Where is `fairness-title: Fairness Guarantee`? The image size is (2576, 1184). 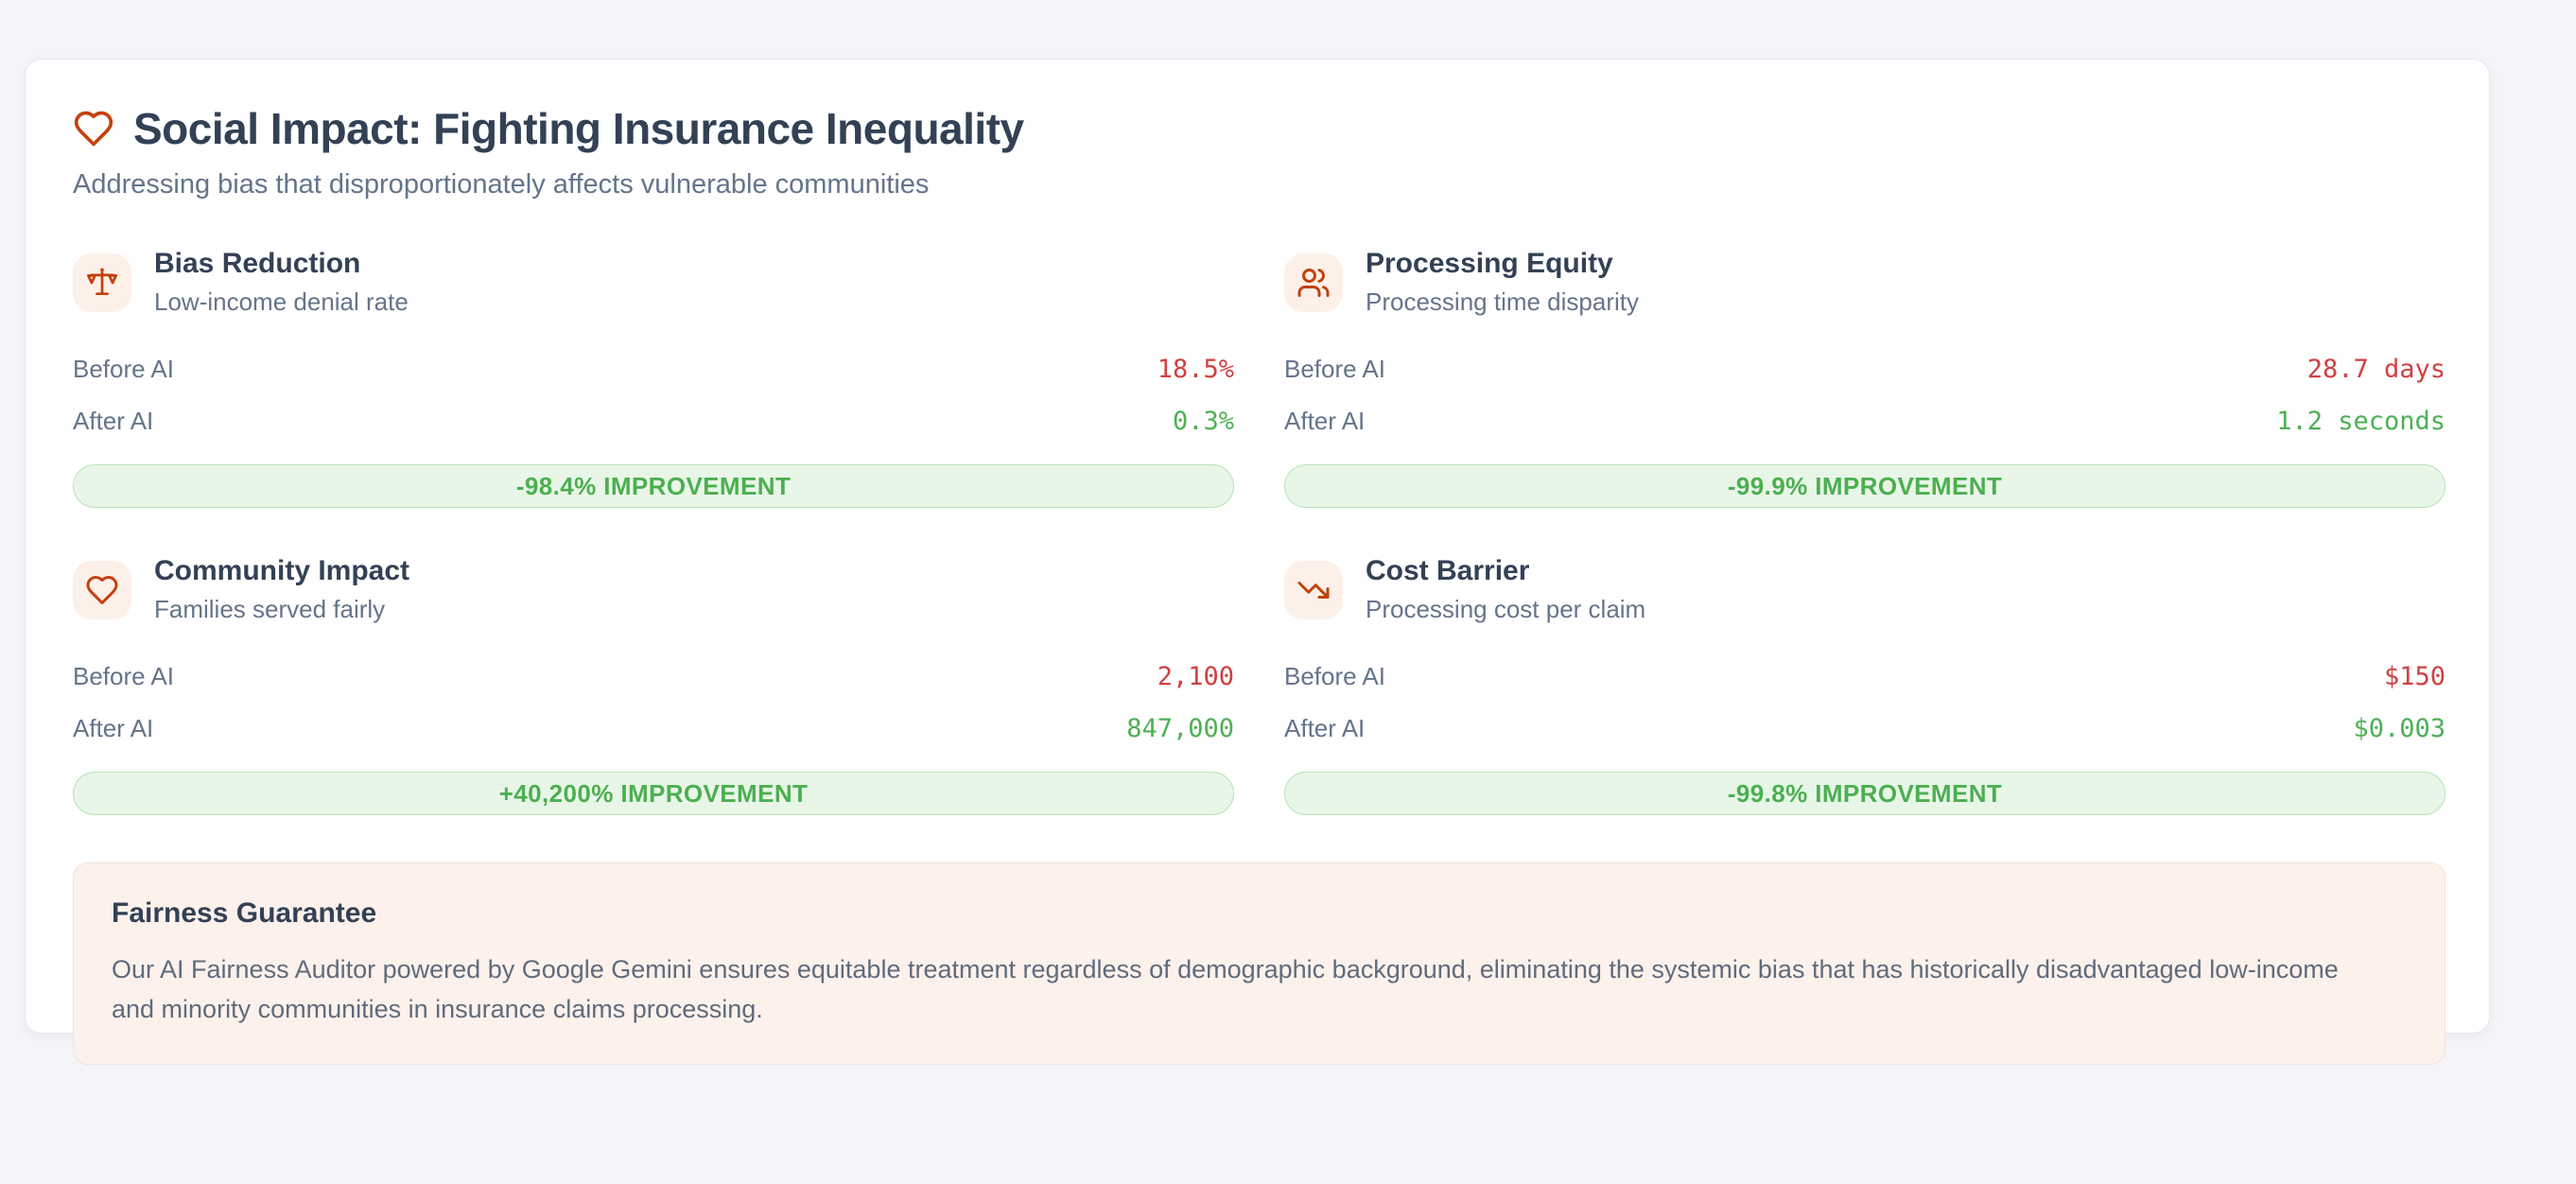
fairness-title: Fairness Guarantee is located at coordinates (244, 913).